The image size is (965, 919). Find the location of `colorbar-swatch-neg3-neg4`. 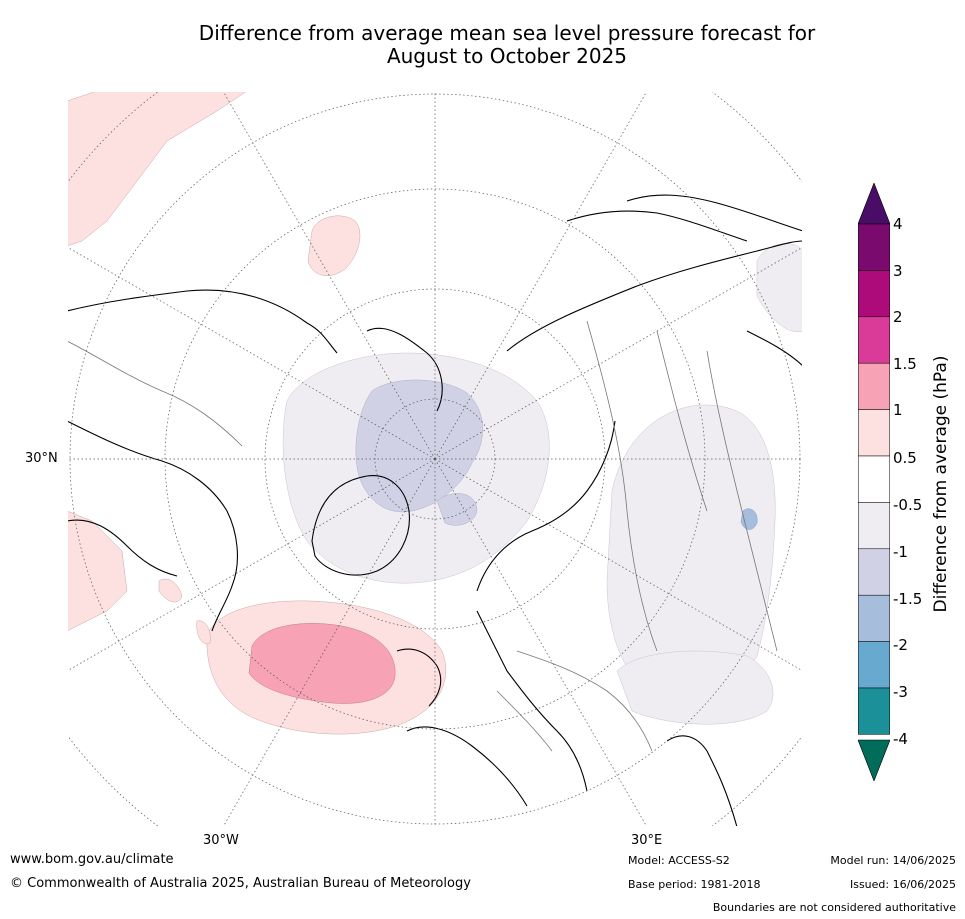

colorbar-swatch-neg3-neg4 is located at coordinates (874, 711).